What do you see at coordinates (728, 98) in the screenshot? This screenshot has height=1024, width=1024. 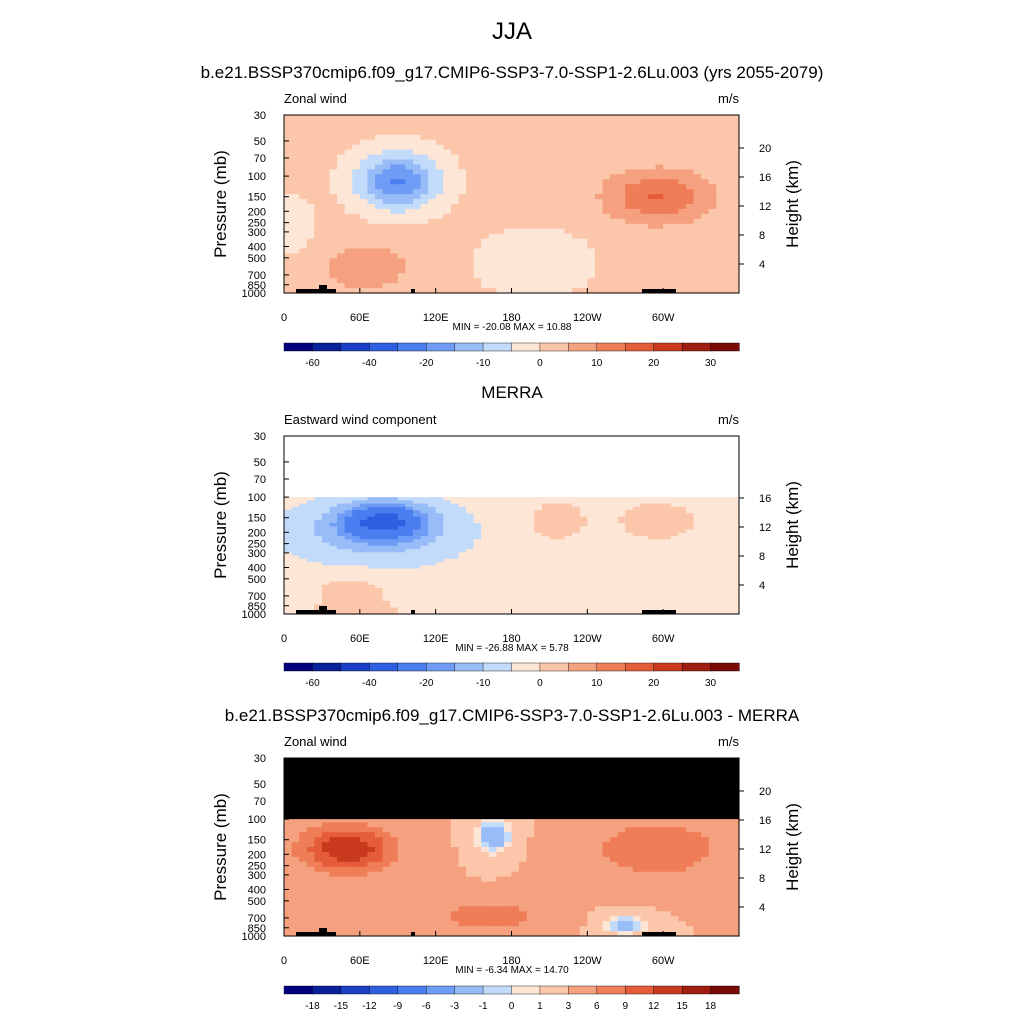 I see `right-string: m/s` at bounding box center [728, 98].